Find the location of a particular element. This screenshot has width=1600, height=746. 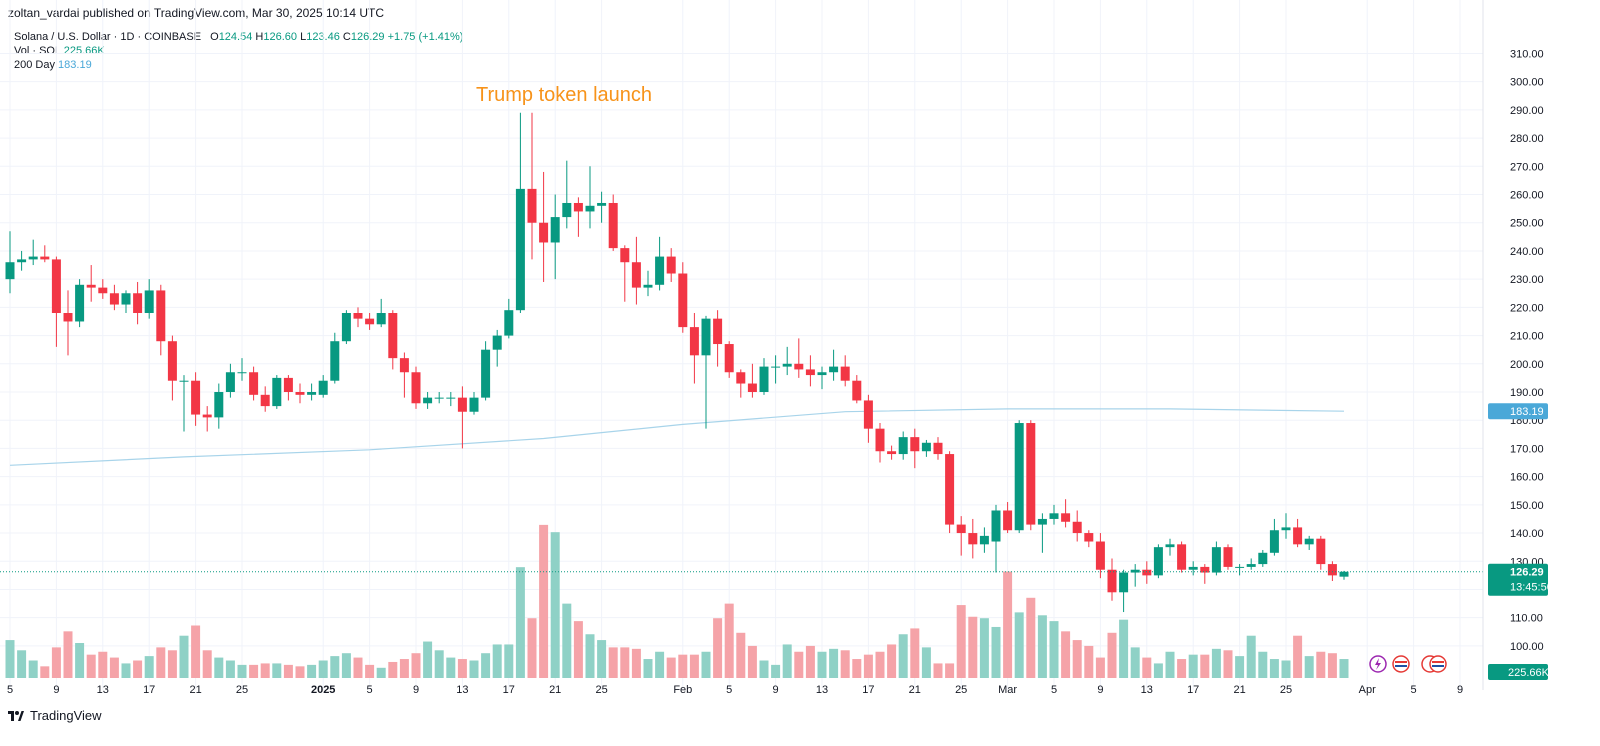

chart-annotation: Trump token launch is located at coordinates (564, 95).